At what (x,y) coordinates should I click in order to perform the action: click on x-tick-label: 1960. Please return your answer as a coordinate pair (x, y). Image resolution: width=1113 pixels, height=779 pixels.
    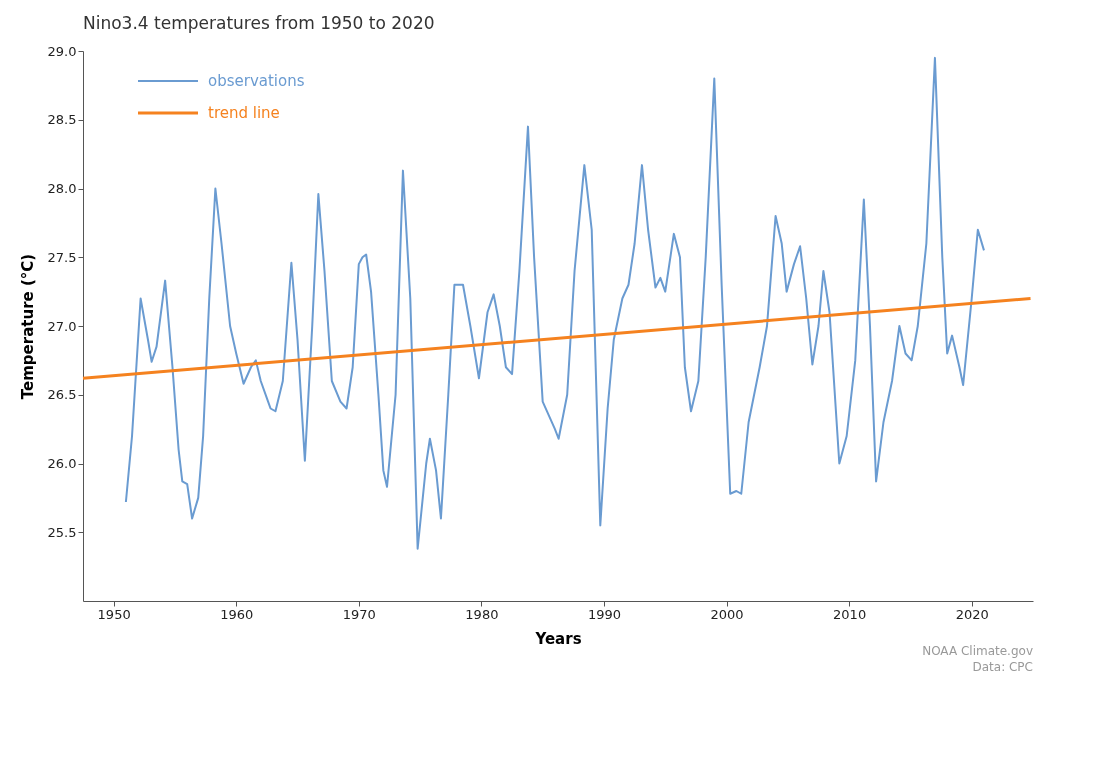
    Looking at the image, I should click on (237, 614).